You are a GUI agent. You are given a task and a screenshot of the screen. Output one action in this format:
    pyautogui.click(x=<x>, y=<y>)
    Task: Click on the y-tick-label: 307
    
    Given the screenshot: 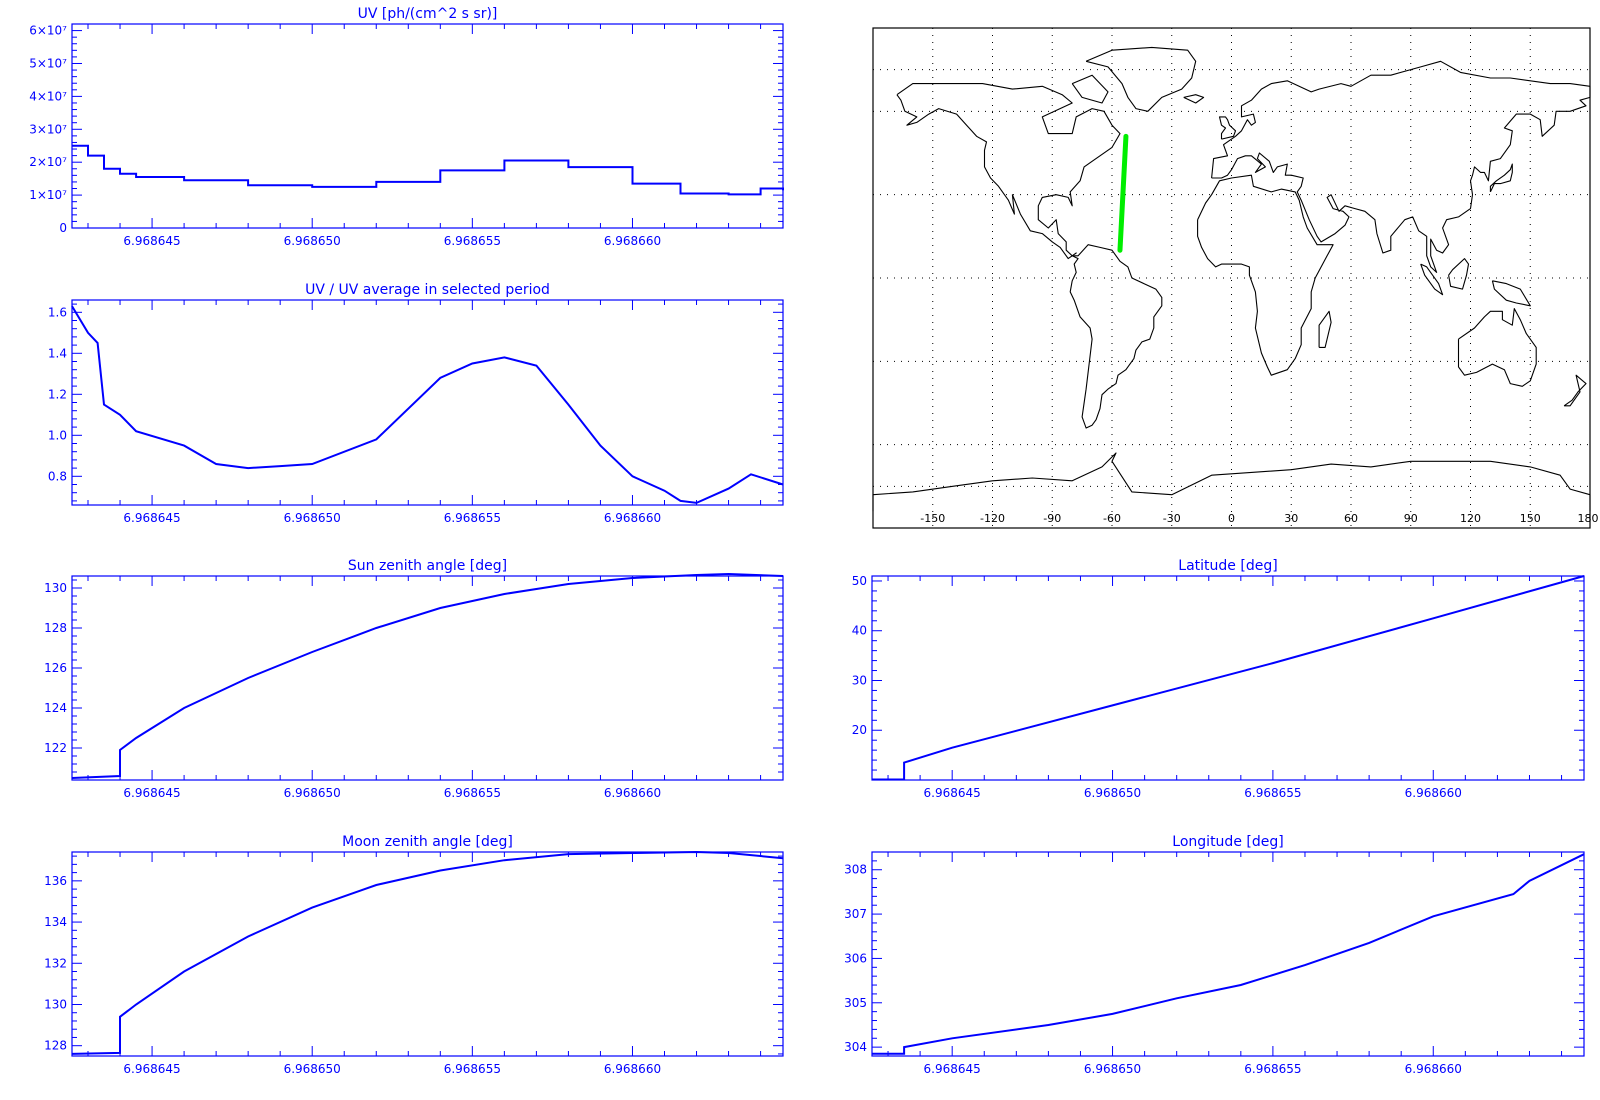 What is the action you would take?
    pyautogui.click(x=855, y=914)
    